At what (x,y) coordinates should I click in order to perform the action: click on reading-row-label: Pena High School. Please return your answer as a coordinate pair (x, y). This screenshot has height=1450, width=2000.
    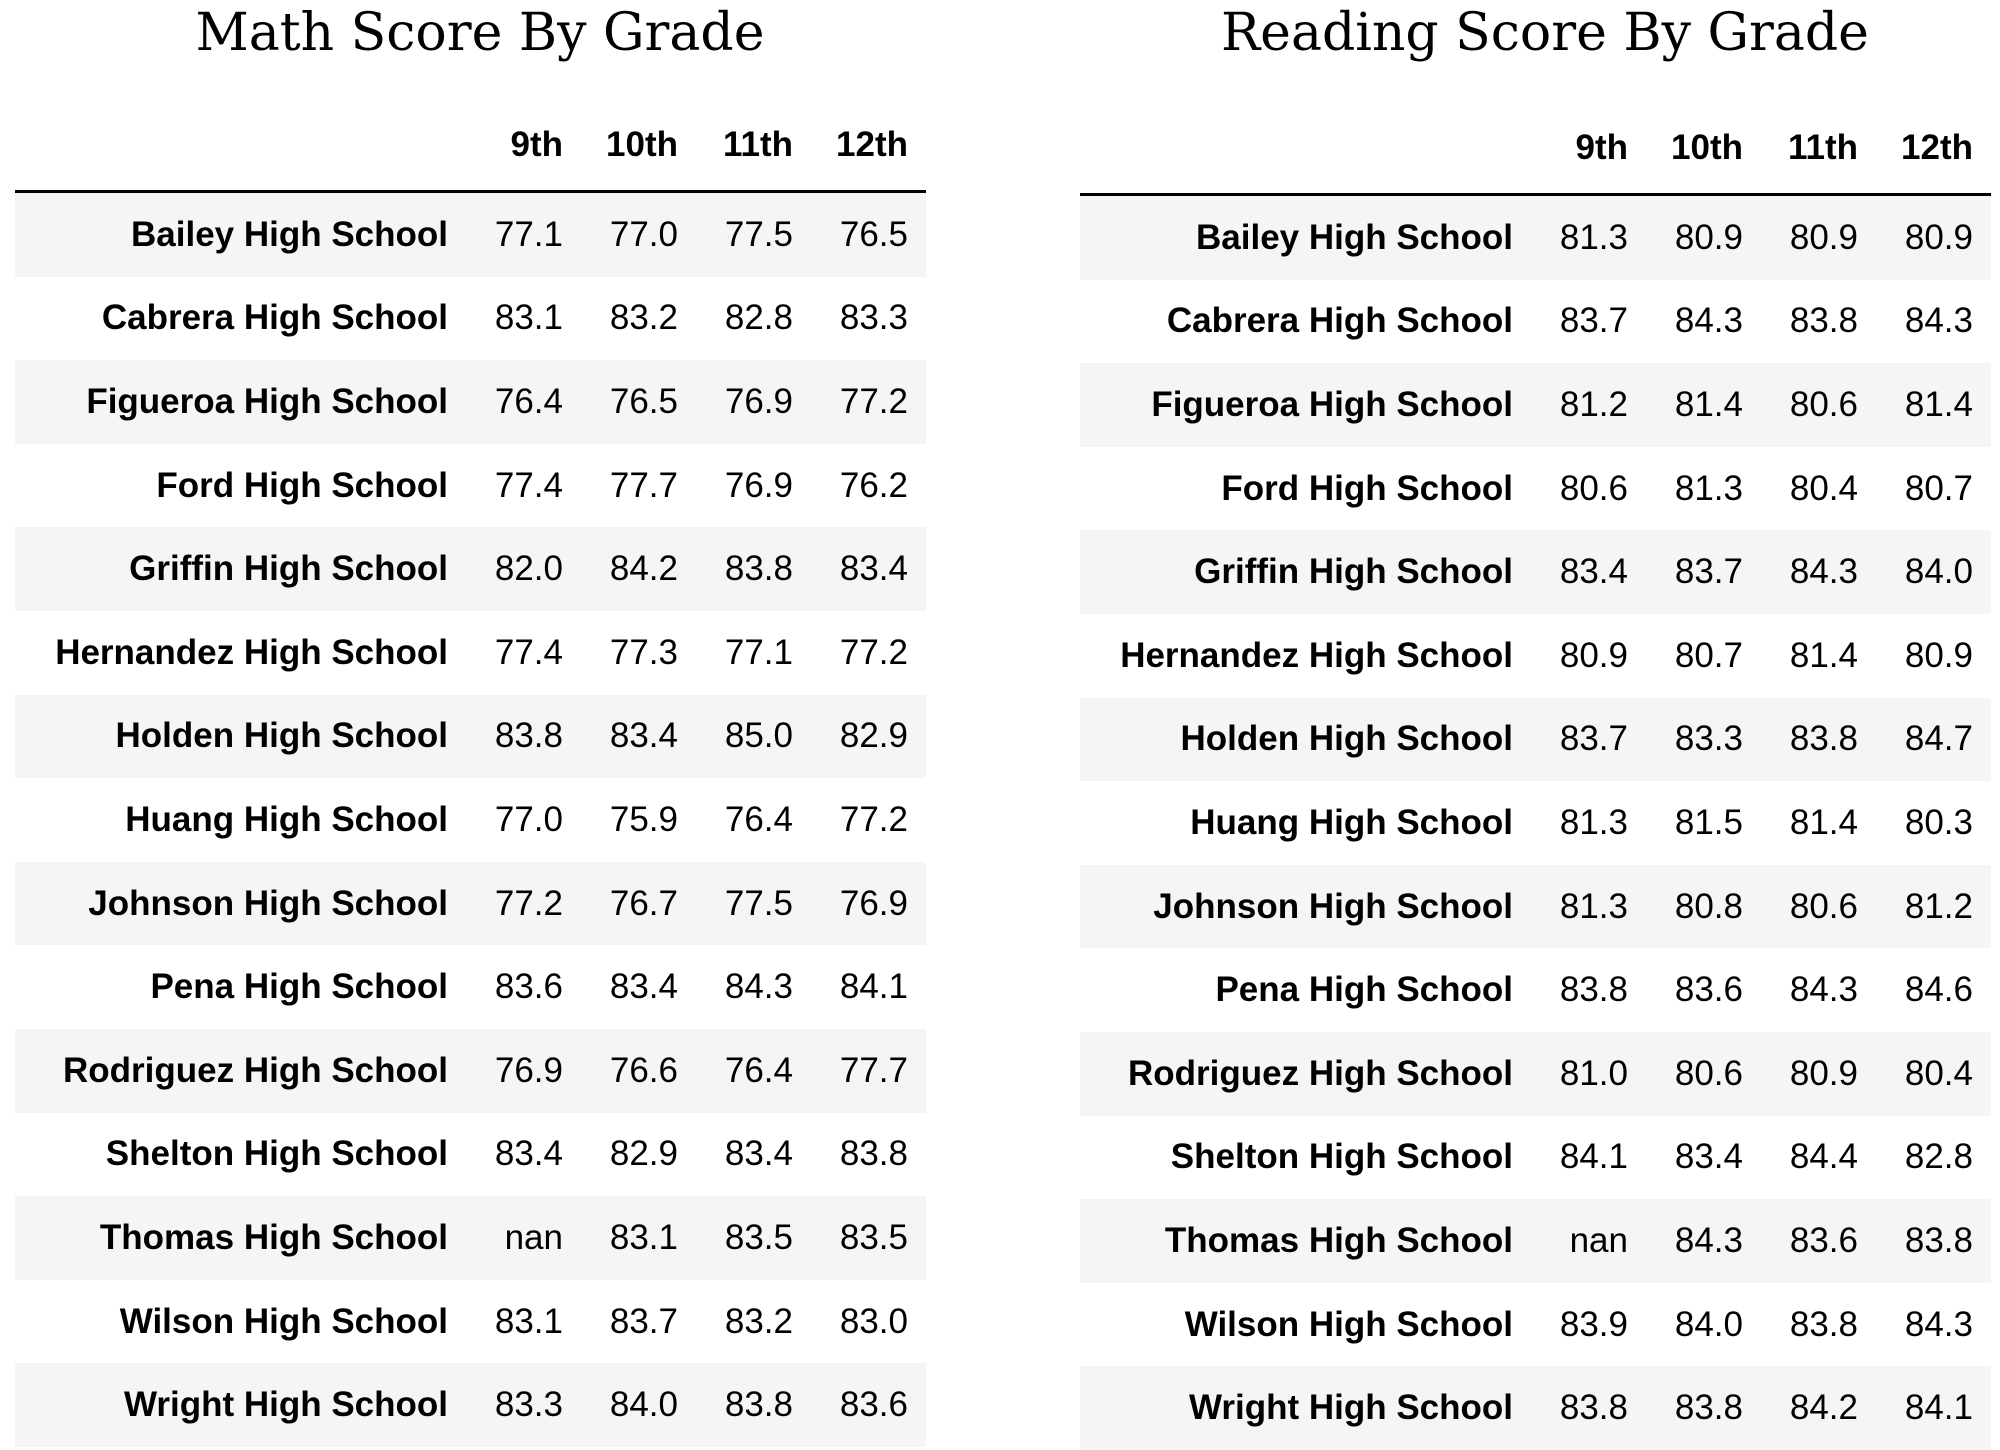
    Looking at the image, I should click on (1364, 990).